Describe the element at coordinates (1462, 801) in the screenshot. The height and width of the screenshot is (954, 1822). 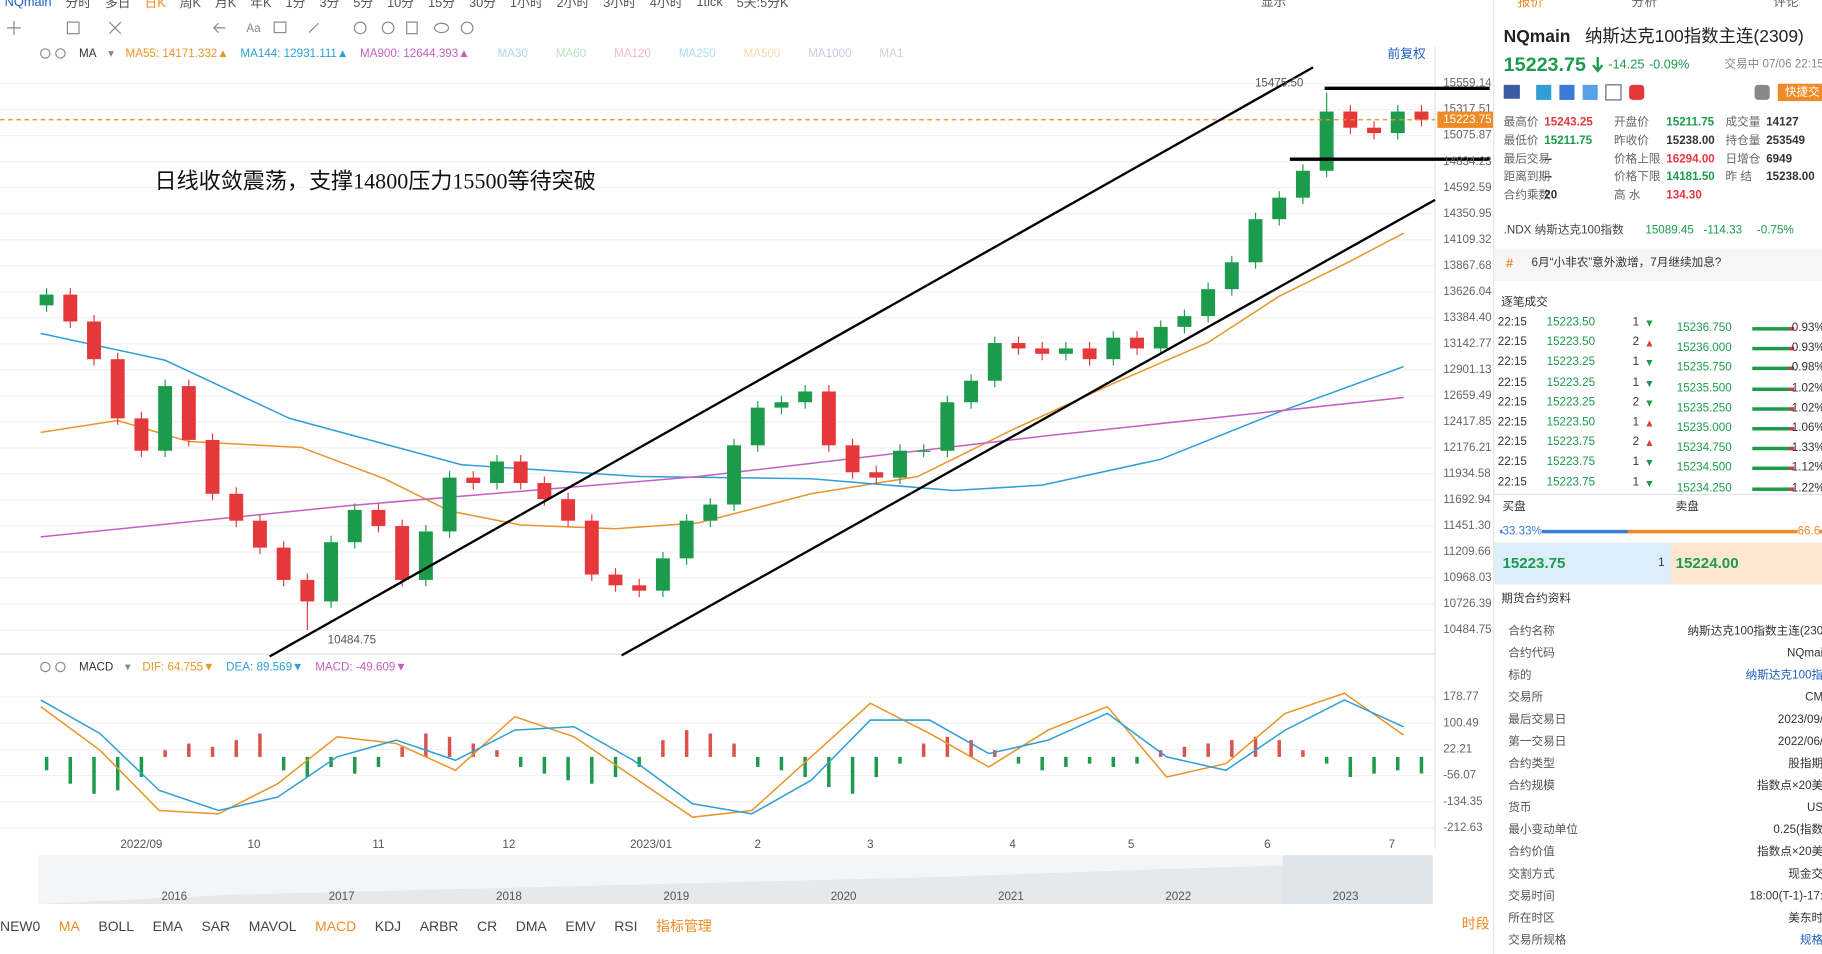
I see `y-tick-label: -134.35` at that location.